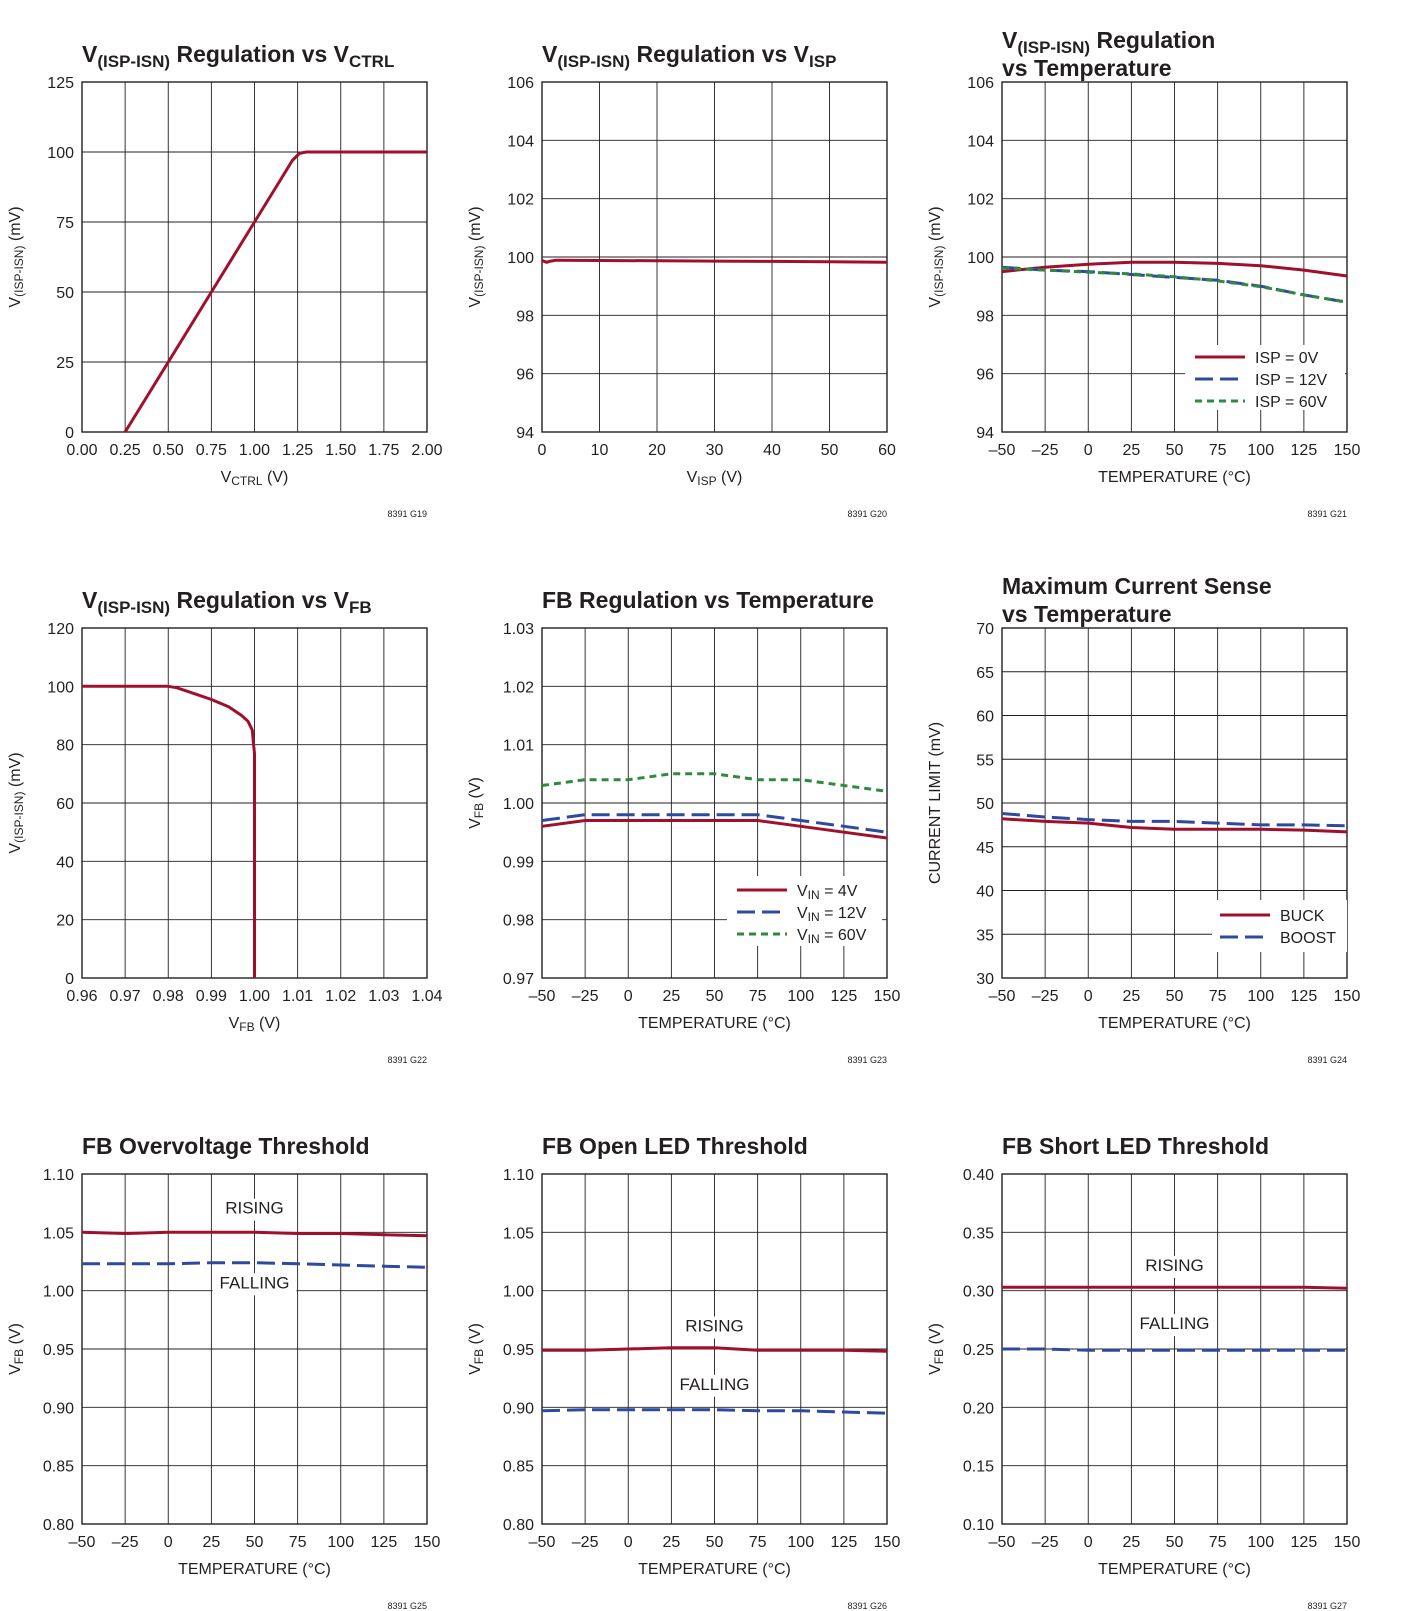  I want to click on series-line-curve, so click(275, 291).